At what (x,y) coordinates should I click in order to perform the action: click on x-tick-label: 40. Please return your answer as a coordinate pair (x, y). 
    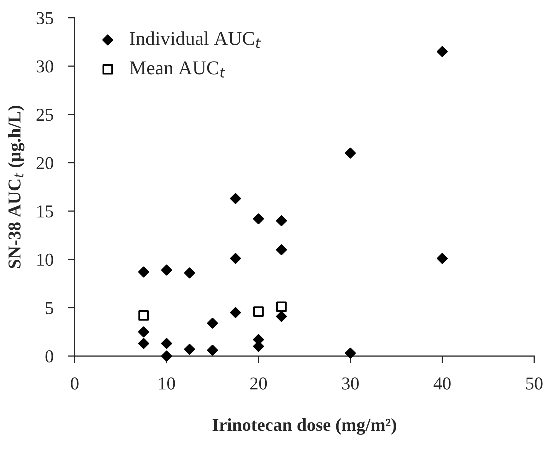
    Looking at the image, I should click on (442, 384).